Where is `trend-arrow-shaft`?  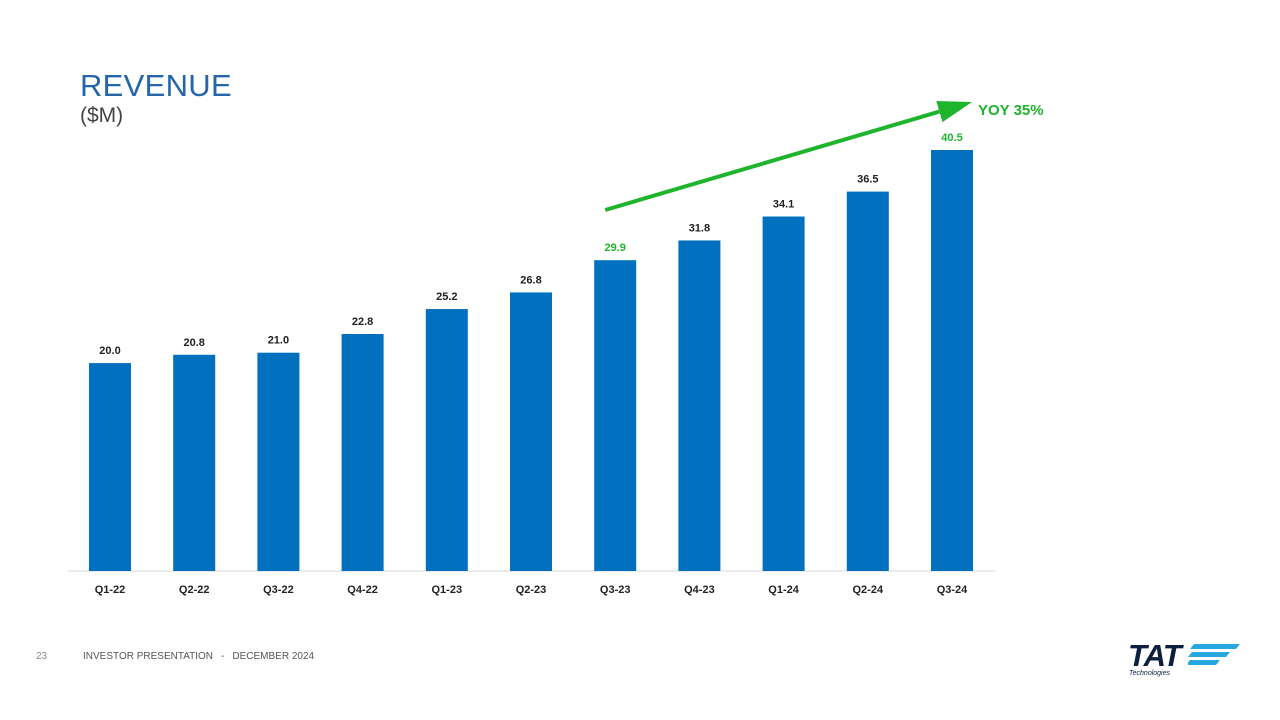 trend-arrow-shaft is located at coordinates (772, 160).